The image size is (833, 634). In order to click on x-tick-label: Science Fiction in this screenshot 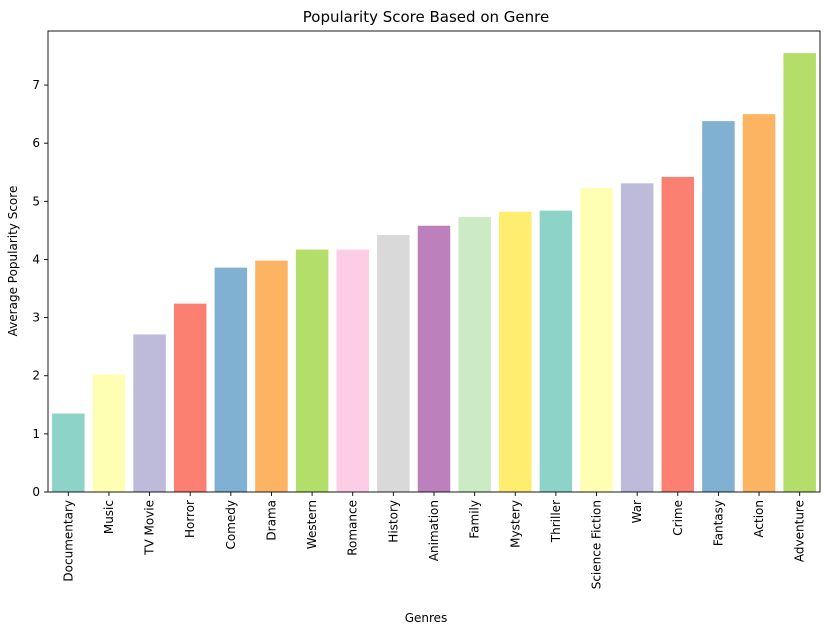, I will do `click(597, 544)`.